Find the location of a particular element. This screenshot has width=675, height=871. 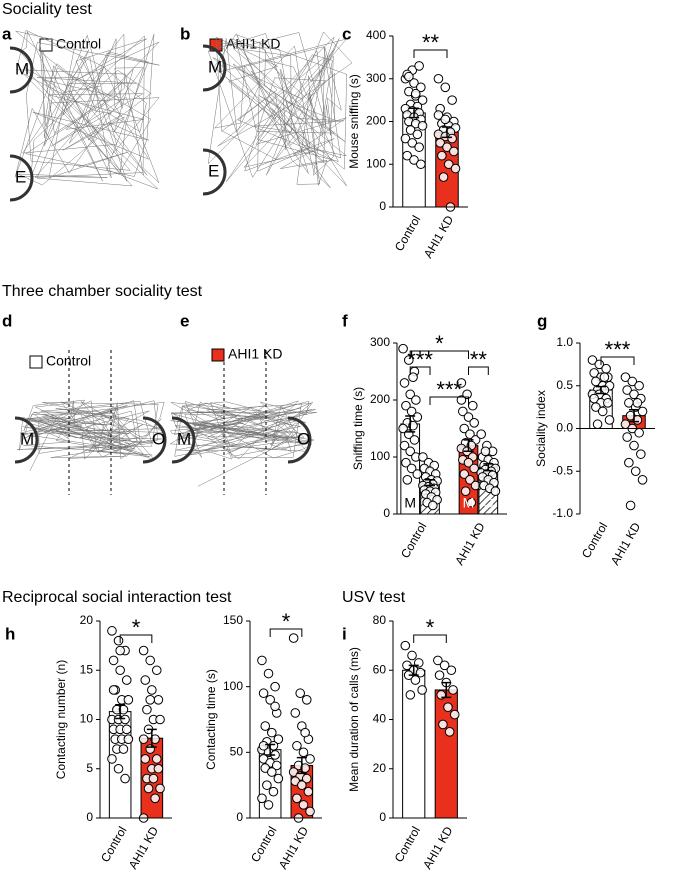

y-tick-label: -0.5 is located at coordinates (562, 470).